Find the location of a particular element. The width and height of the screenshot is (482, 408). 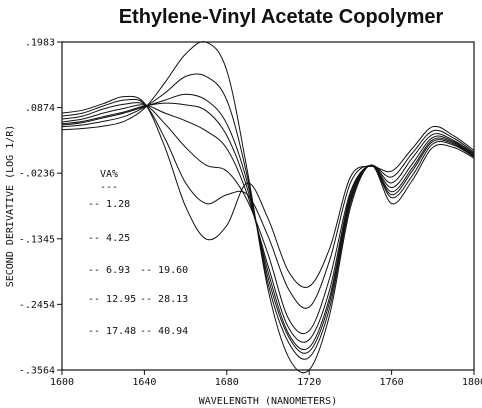

x-tick-label: 1760 is located at coordinates (392, 382).